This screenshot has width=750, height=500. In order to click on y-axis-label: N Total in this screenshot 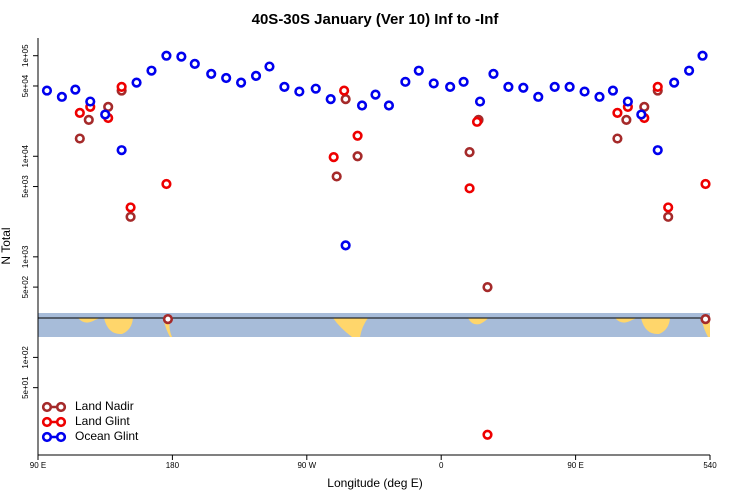, I will do `click(6, 245)`.